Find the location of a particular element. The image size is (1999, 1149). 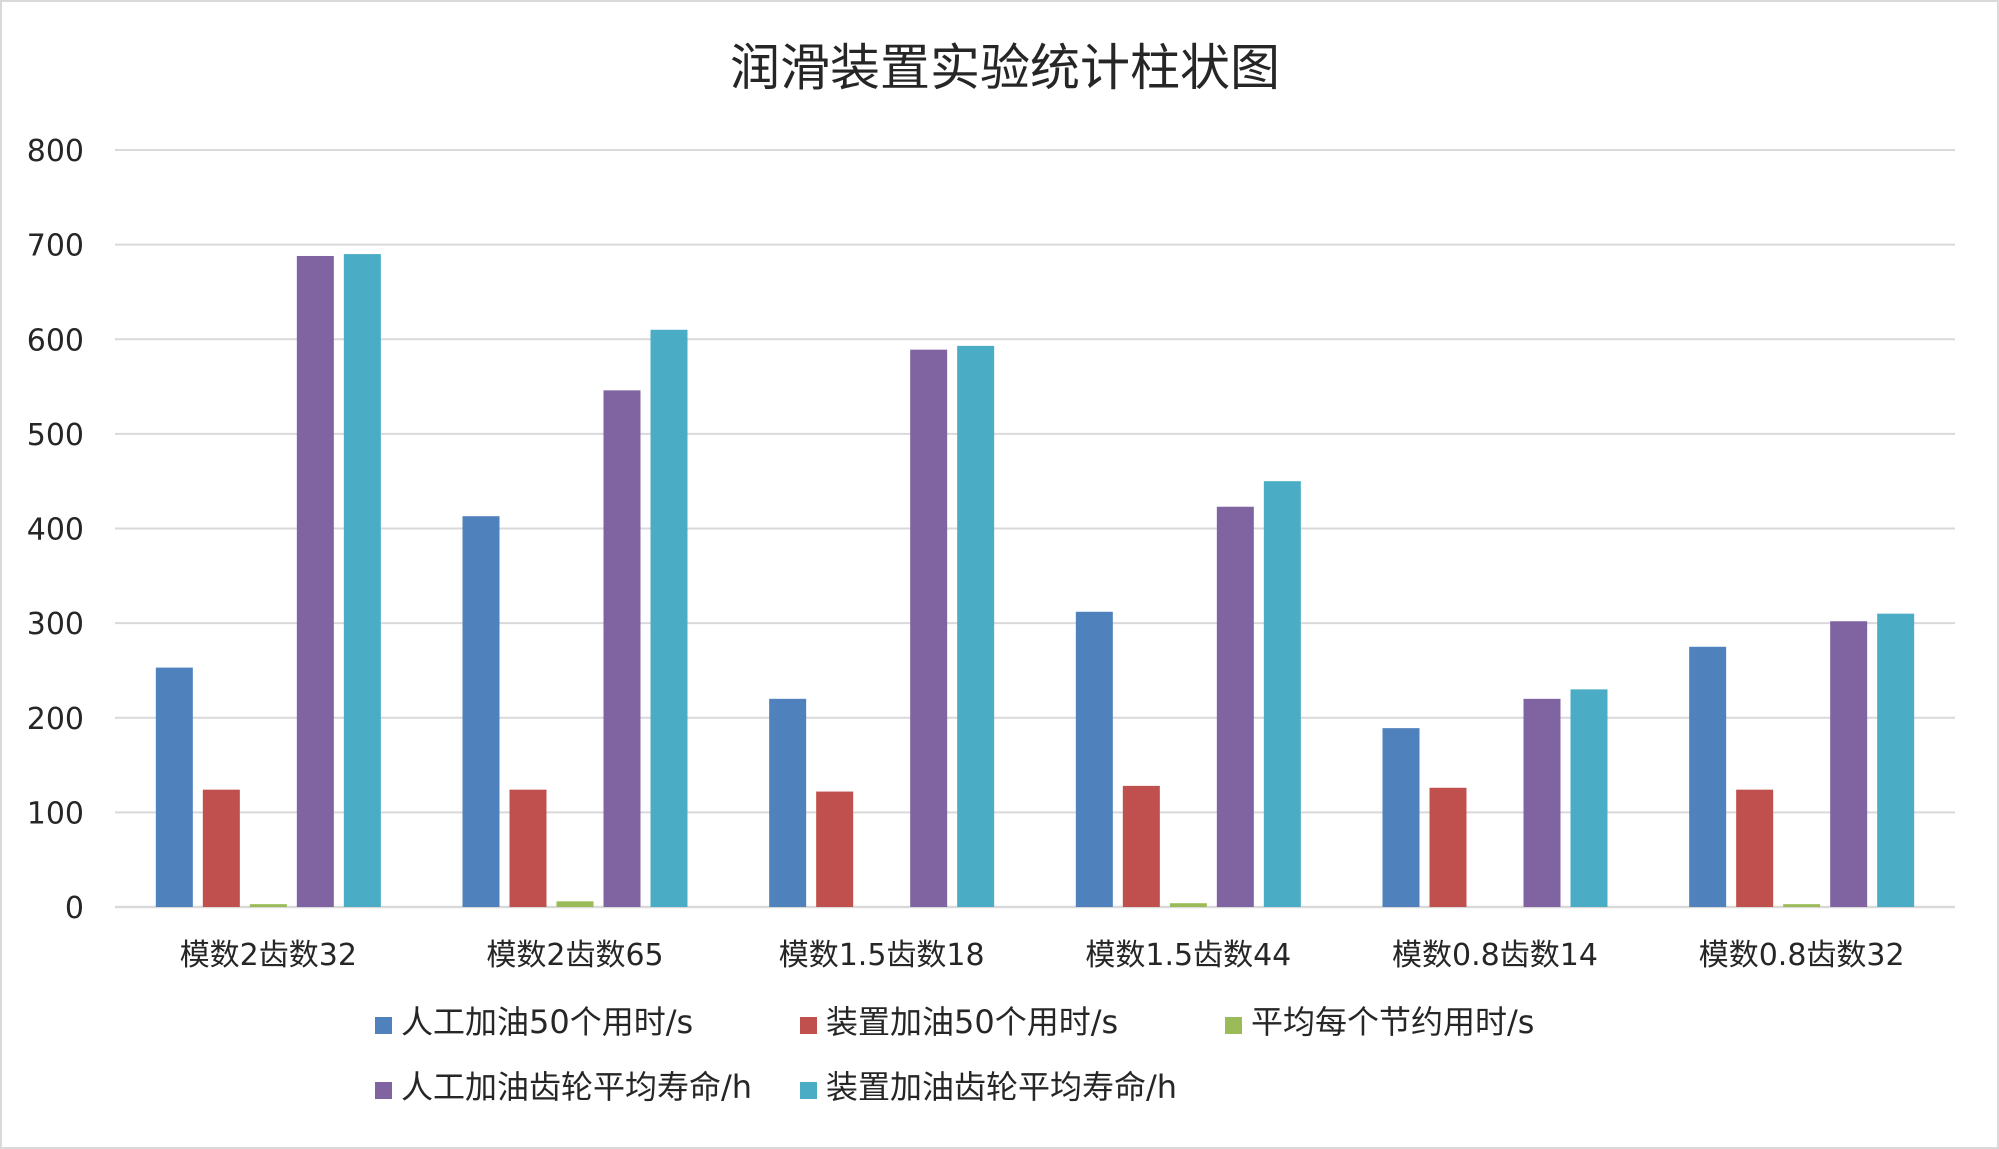

legend-label: 人工加油齿轮平均寿命/h is located at coordinates (576, 1087).